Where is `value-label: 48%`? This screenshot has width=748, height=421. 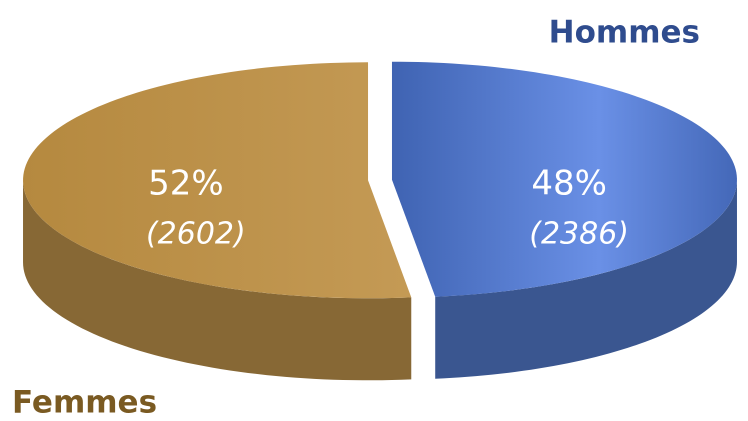 value-label: 48% is located at coordinates (569, 184).